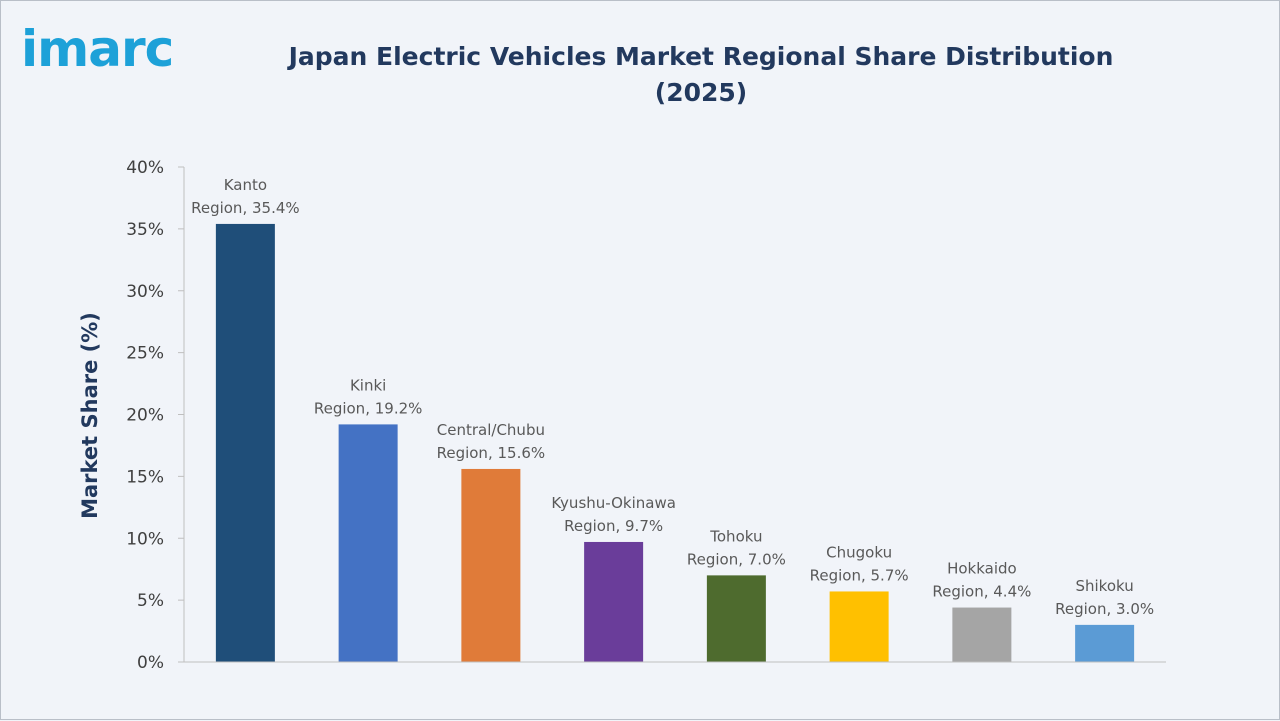  I want to click on imarc-logo: imarc, so click(97, 49).